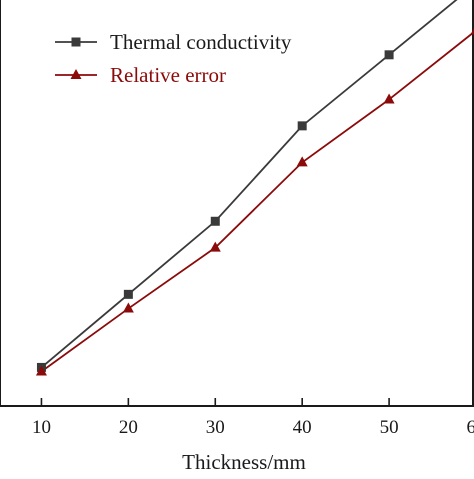  I want to click on x-axis-title: Thickness/mm, so click(244, 462).